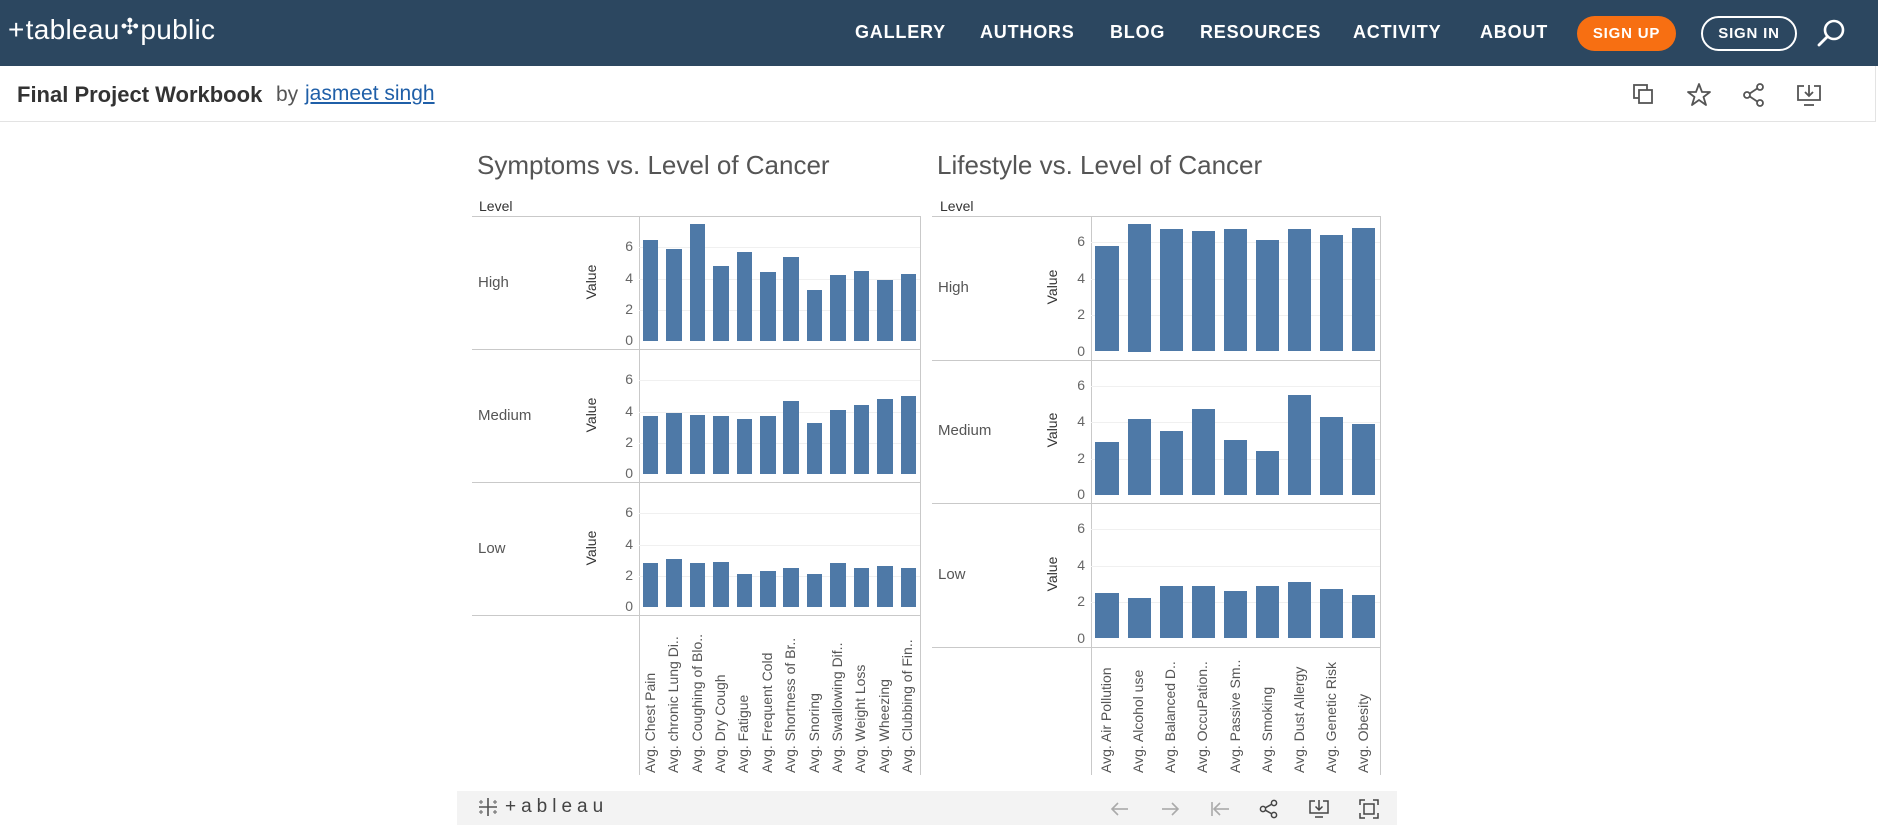  Describe the element at coordinates (1091, 495) in the screenshot. I see `plot-left-border` at that location.